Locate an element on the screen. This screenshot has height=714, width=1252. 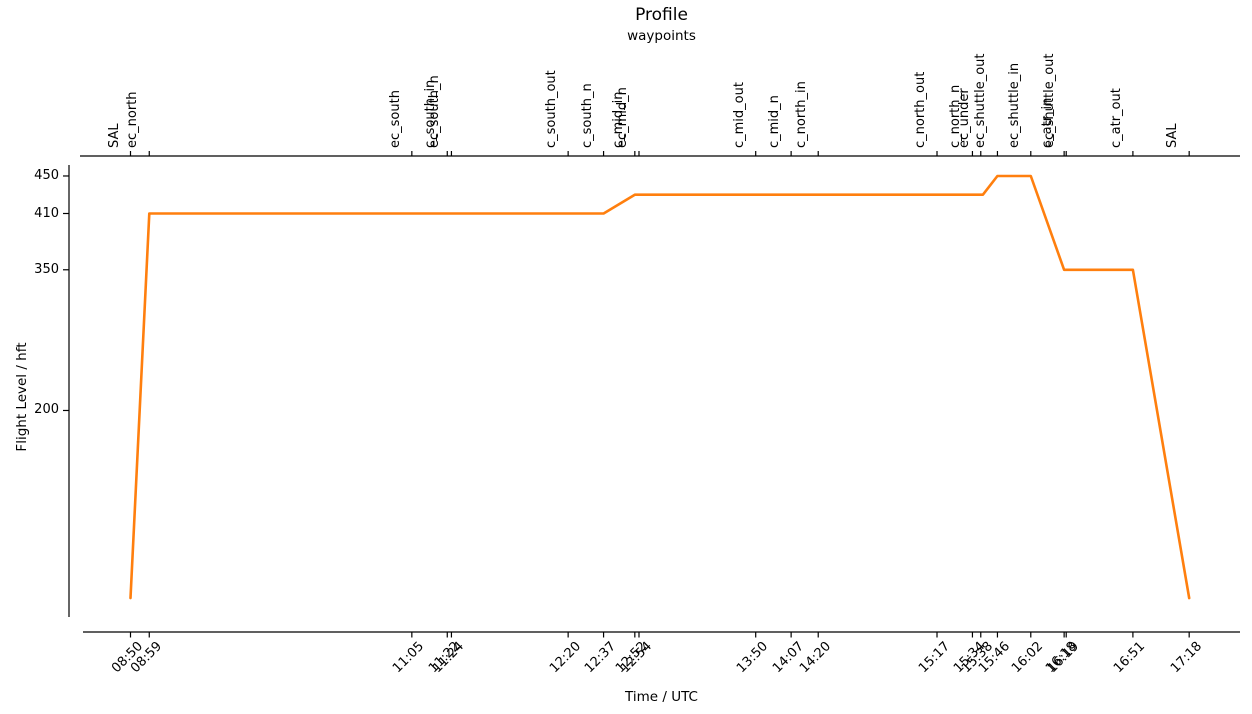
y-tick-label-text: 200 is located at coordinates (46, 410).